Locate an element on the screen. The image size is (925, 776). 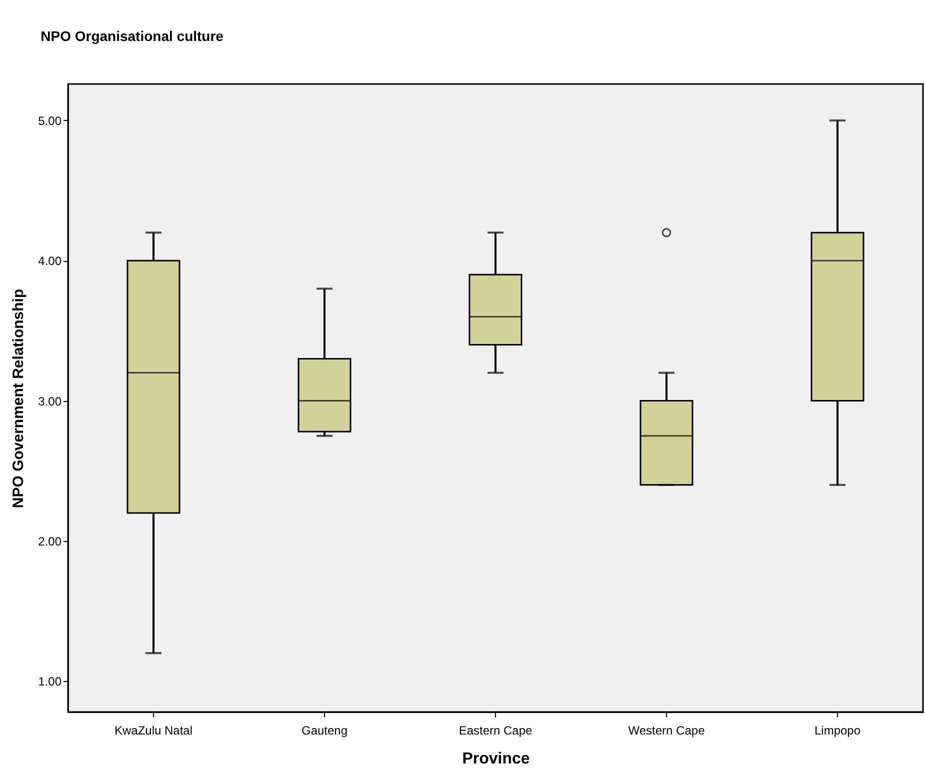
y-tick-label: 2.00 is located at coordinates (50, 541).